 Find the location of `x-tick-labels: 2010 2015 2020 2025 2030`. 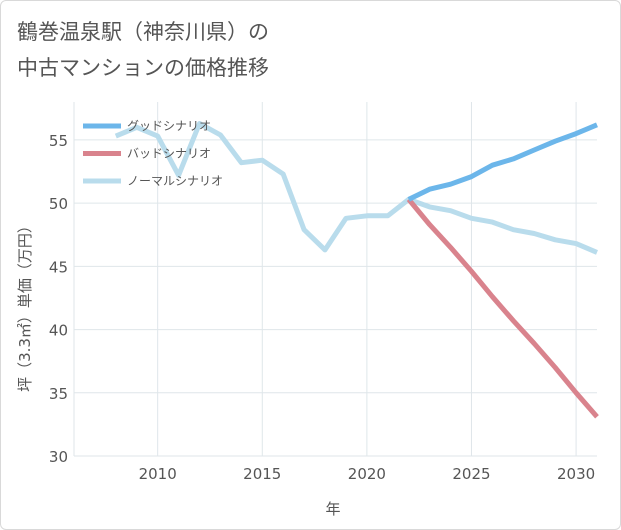

x-tick-labels: 2010 2015 2020 2025 2030 is located at coordinates (367, 474).